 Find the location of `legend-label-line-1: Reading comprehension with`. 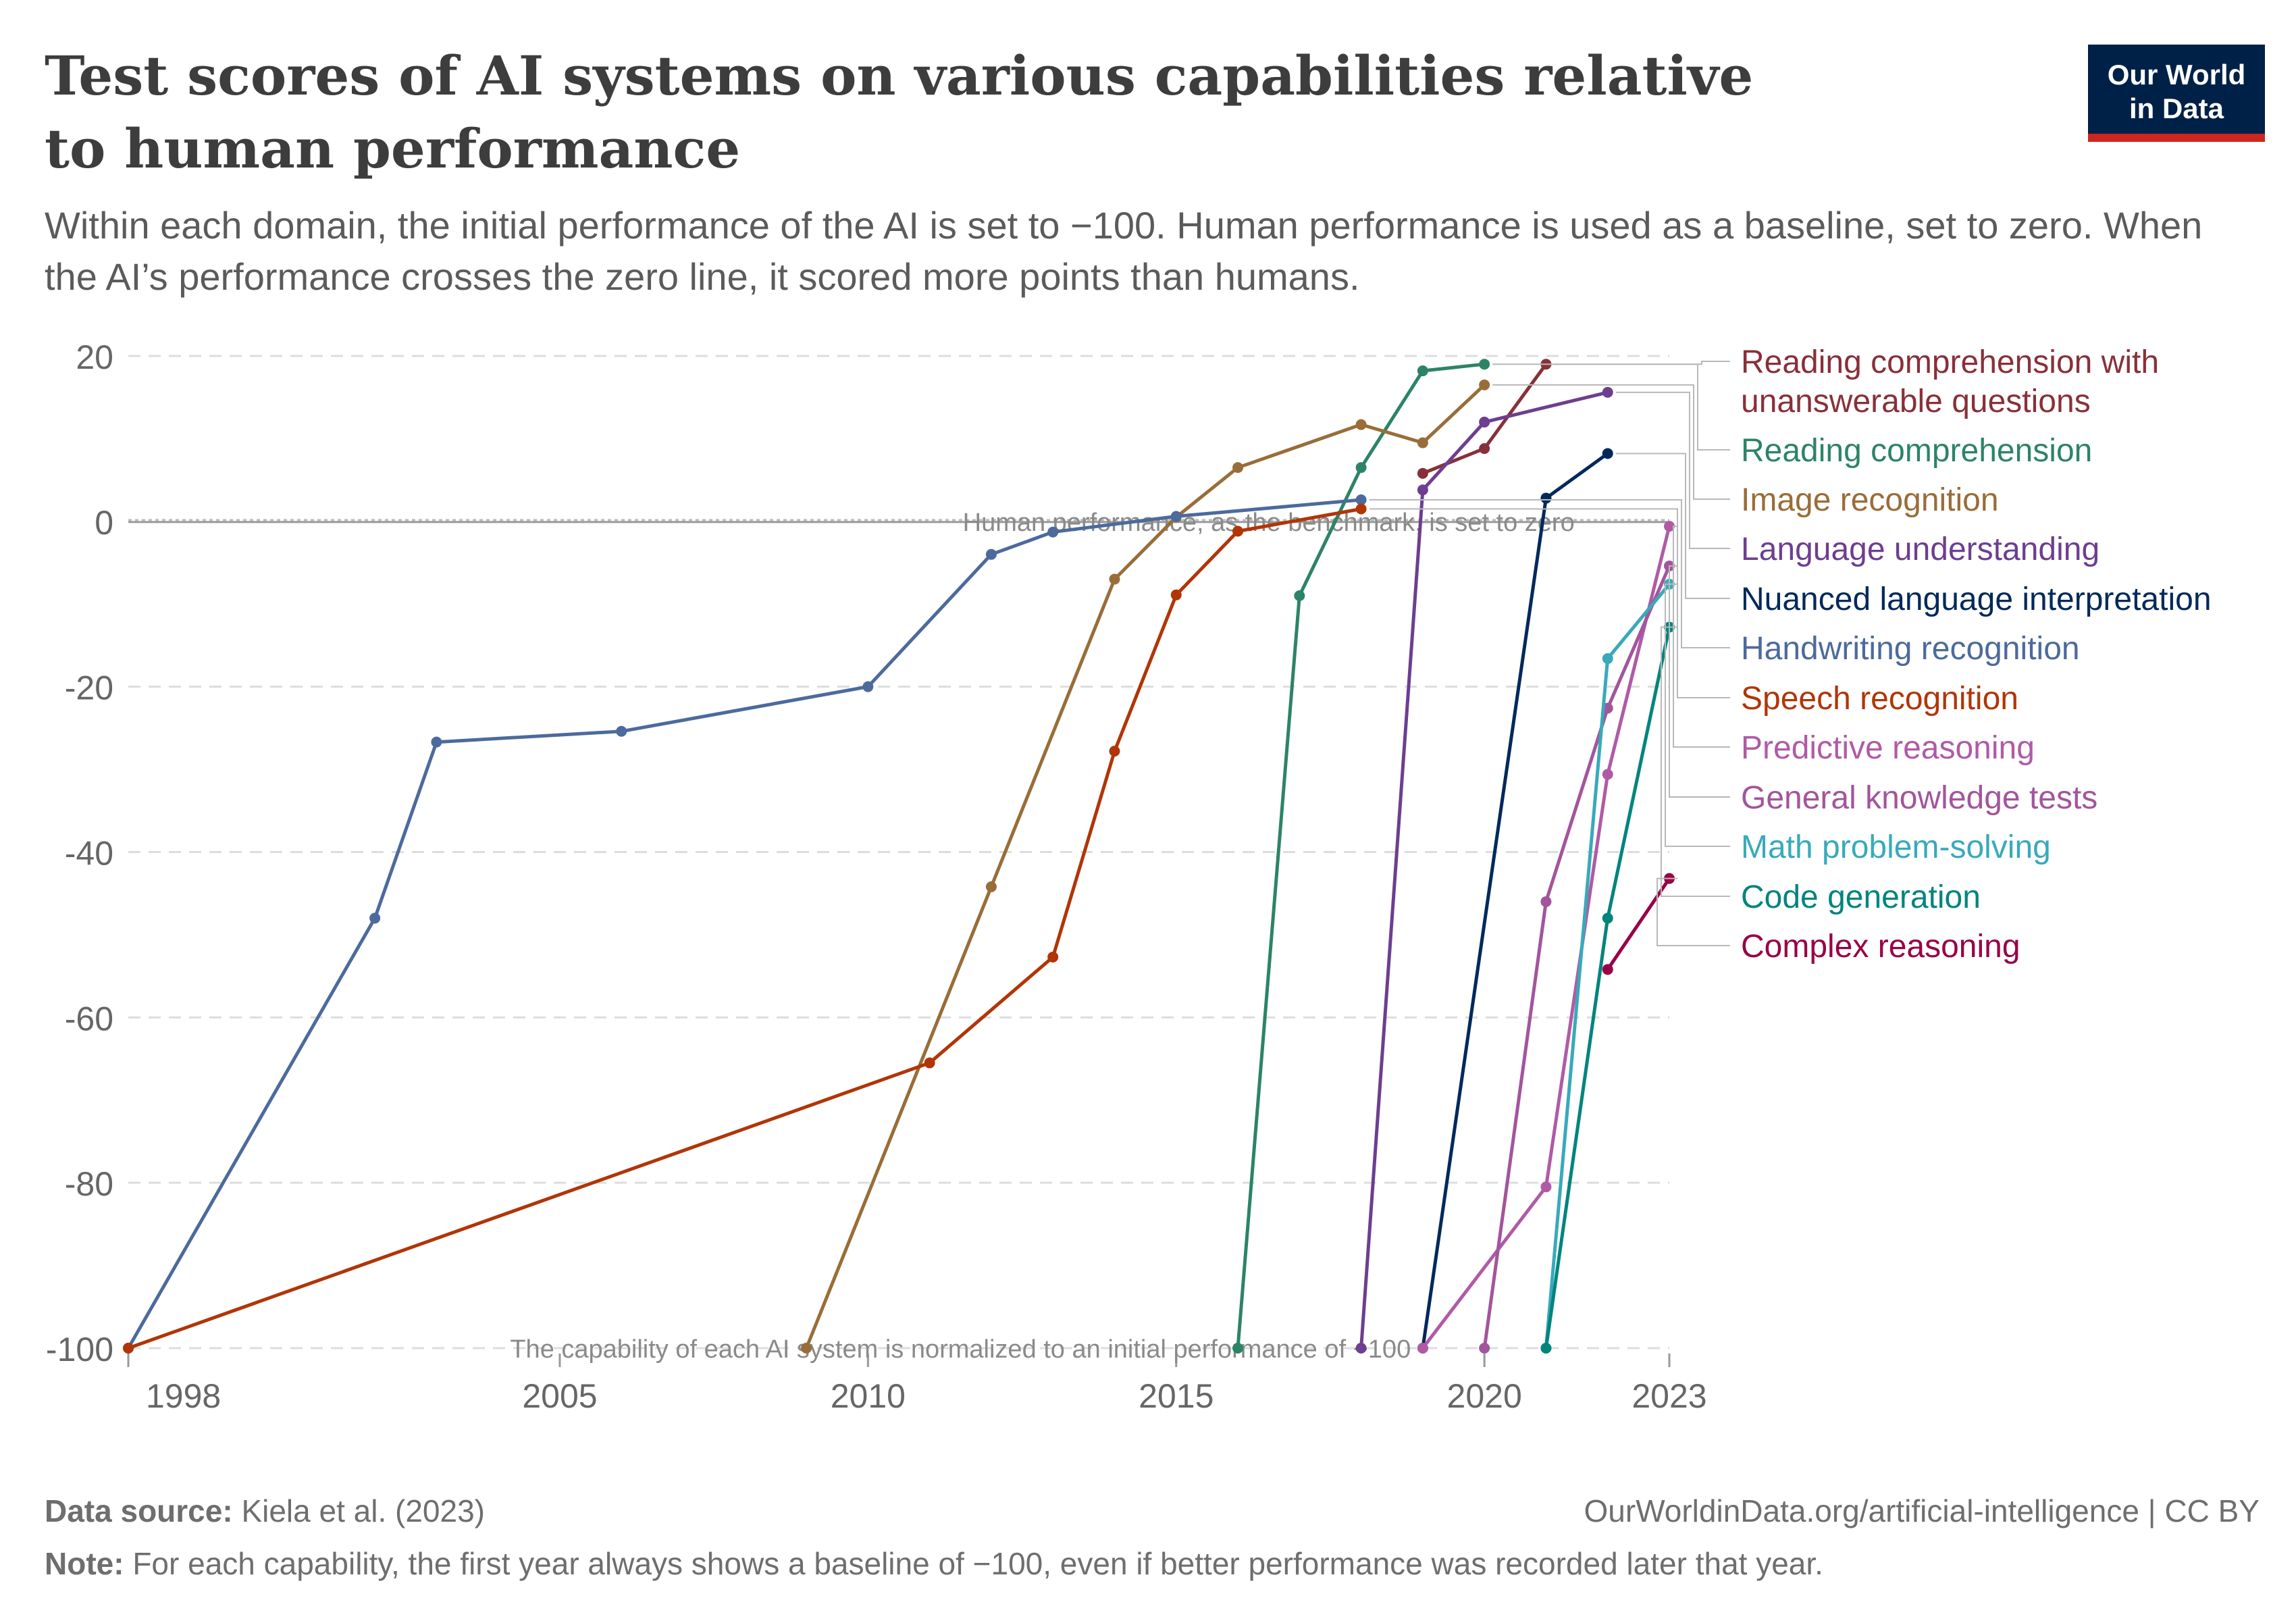

legend-label-line-1: Reading comprehension with is located at coordinates (1950, 362).